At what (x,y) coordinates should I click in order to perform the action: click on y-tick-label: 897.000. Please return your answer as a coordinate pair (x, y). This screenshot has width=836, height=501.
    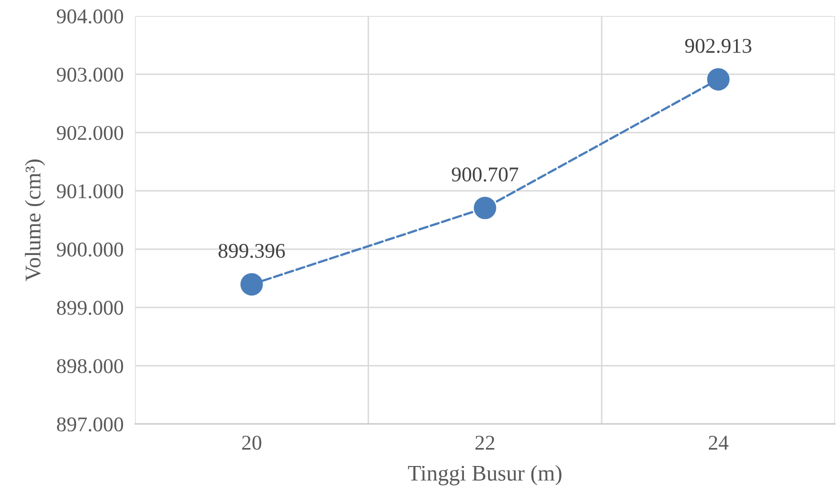
    Looking at the image, I should click on (90, 424).